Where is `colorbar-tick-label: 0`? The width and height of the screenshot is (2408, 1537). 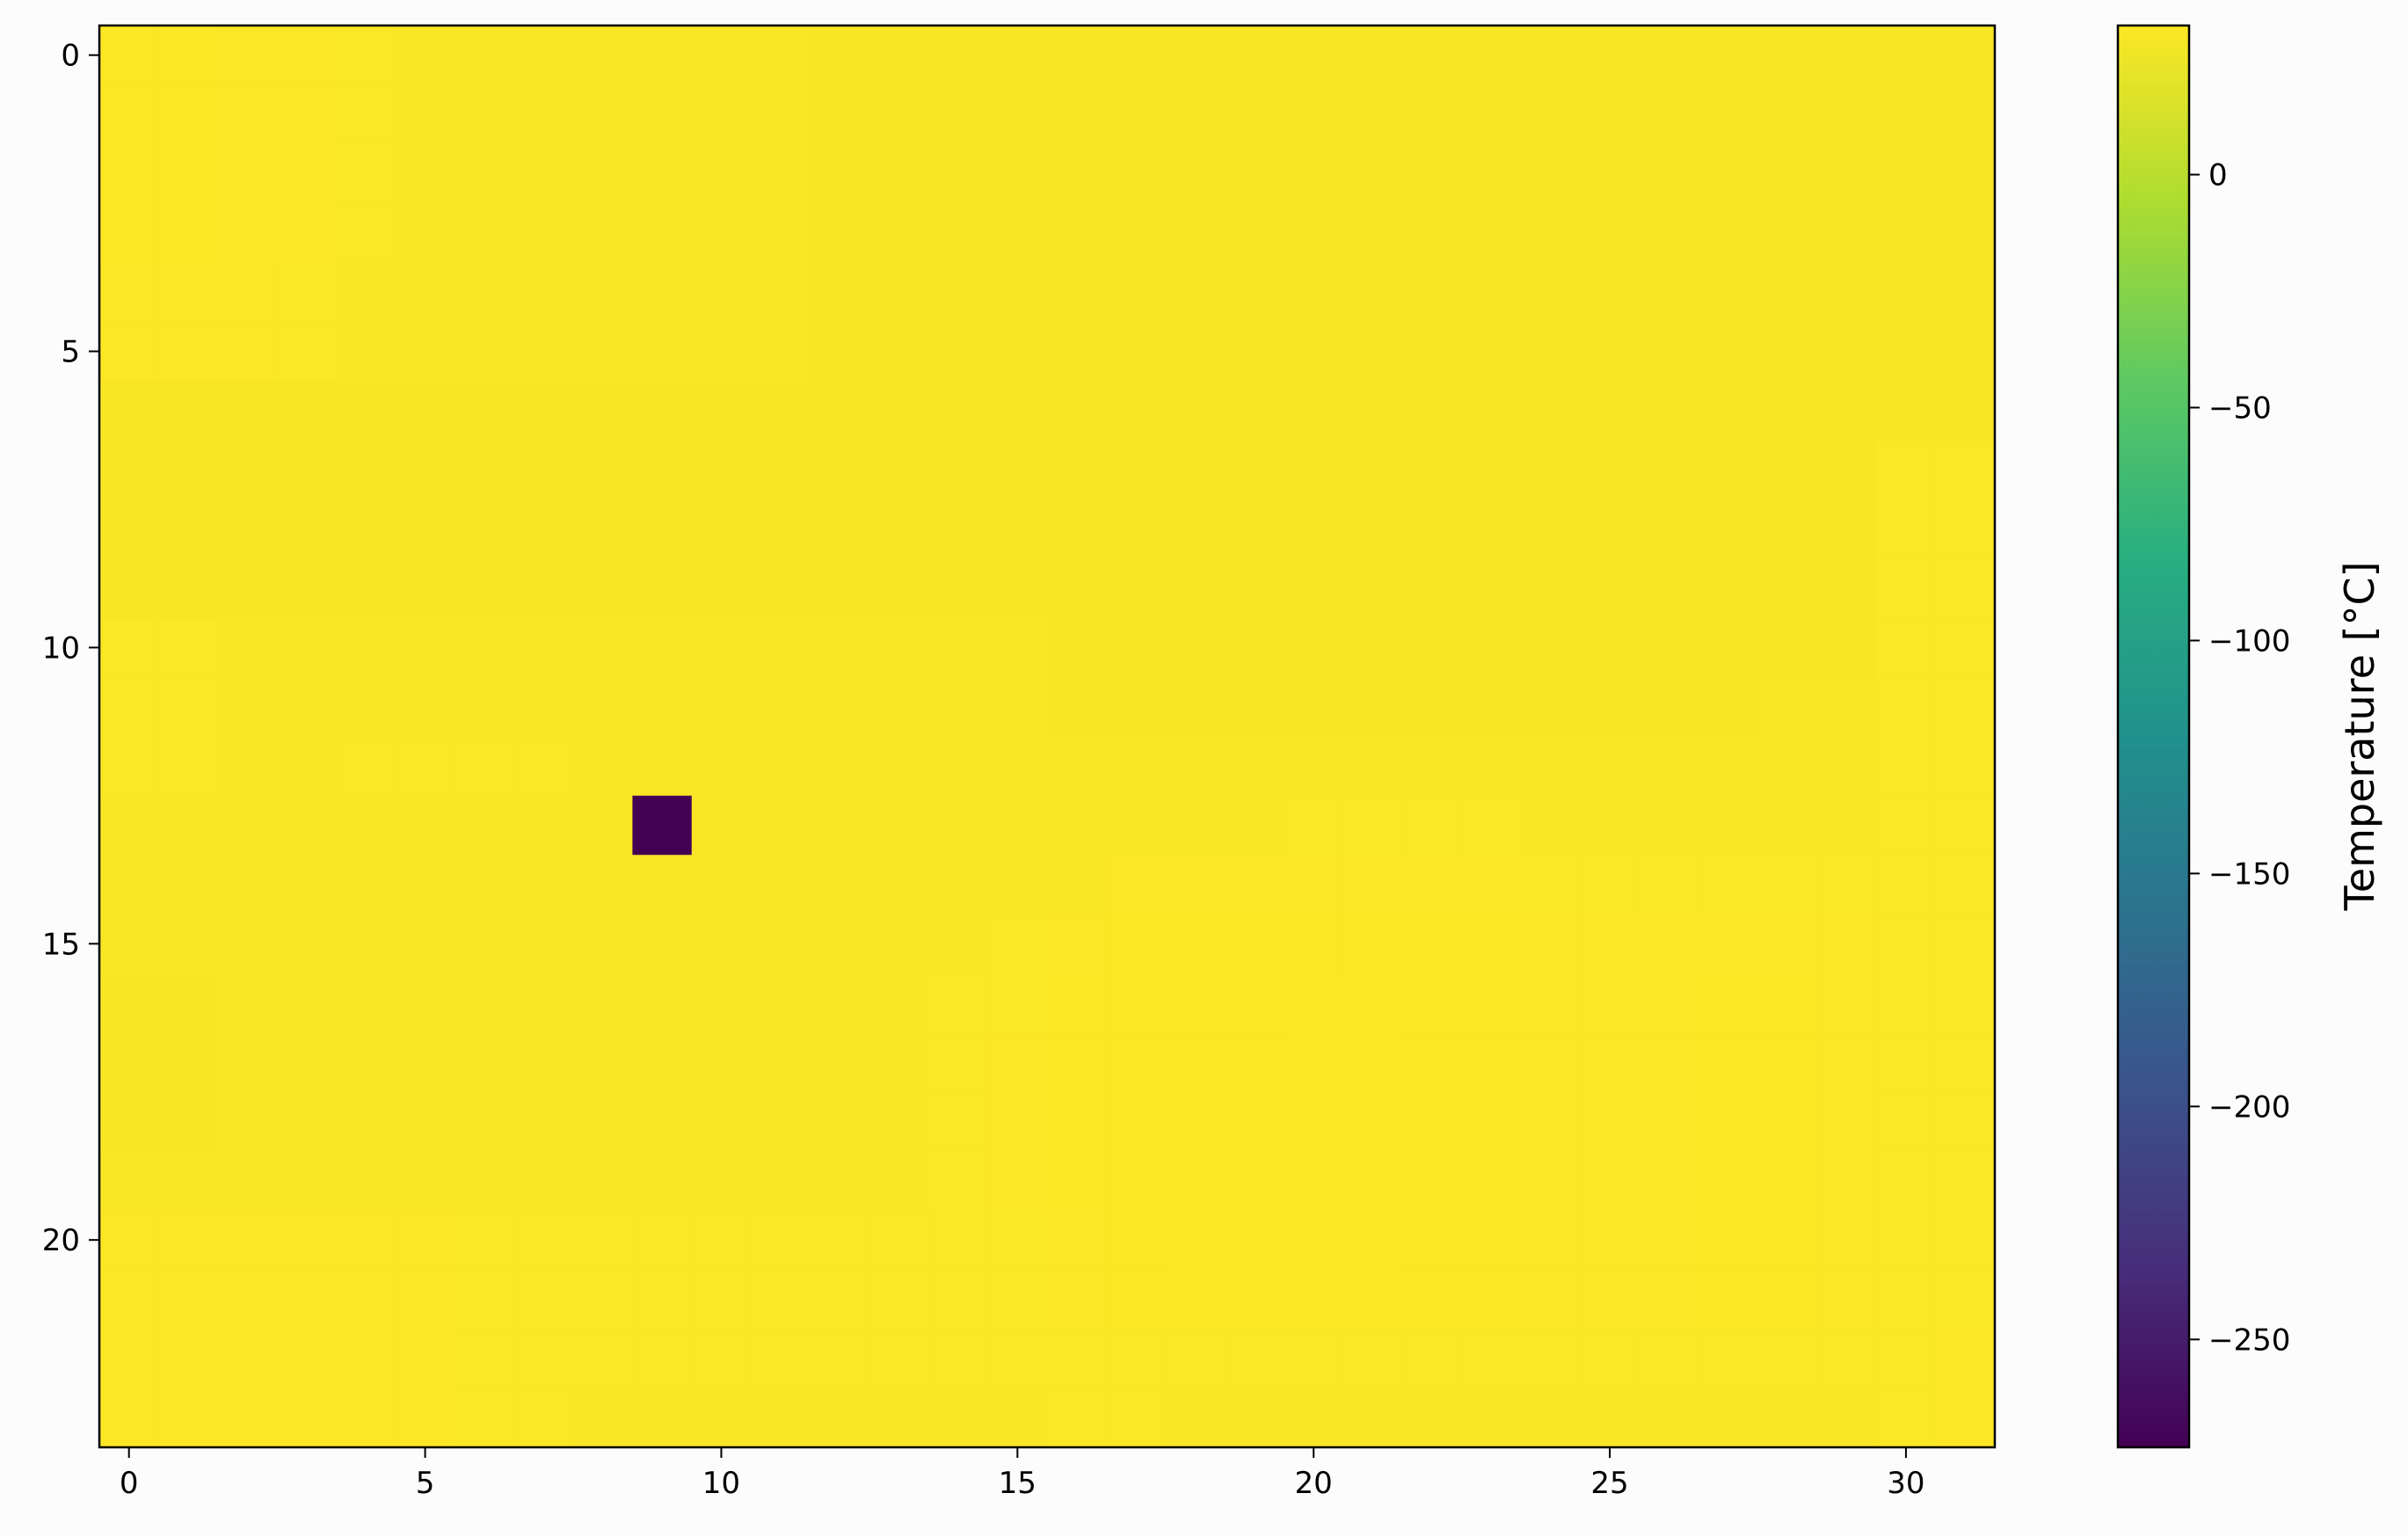 colorbar-tick-label: 0 is located at coordinates (2218, 175).